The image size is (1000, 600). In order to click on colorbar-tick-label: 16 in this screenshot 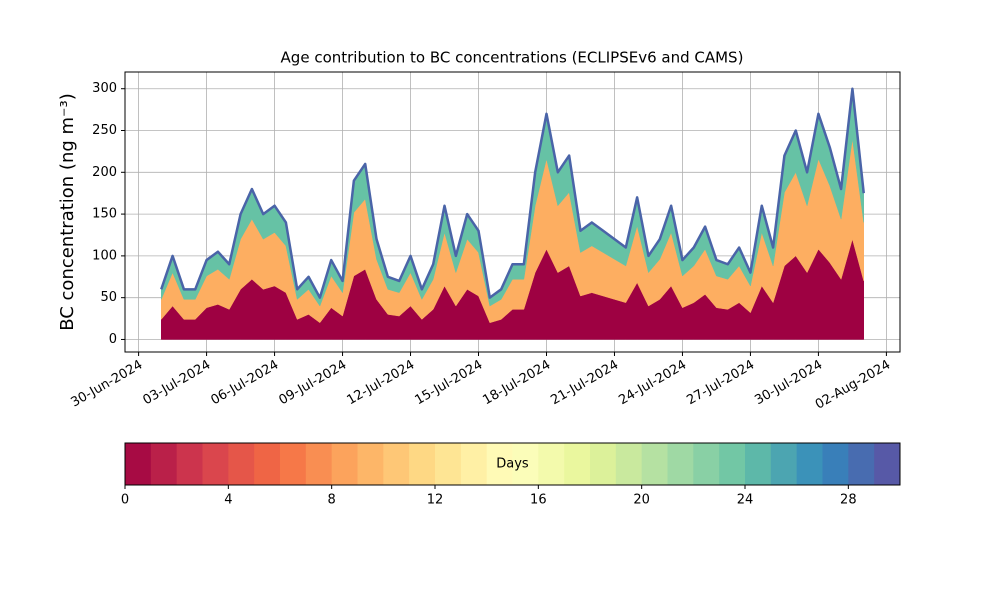, I will do `click(538, 500)`.